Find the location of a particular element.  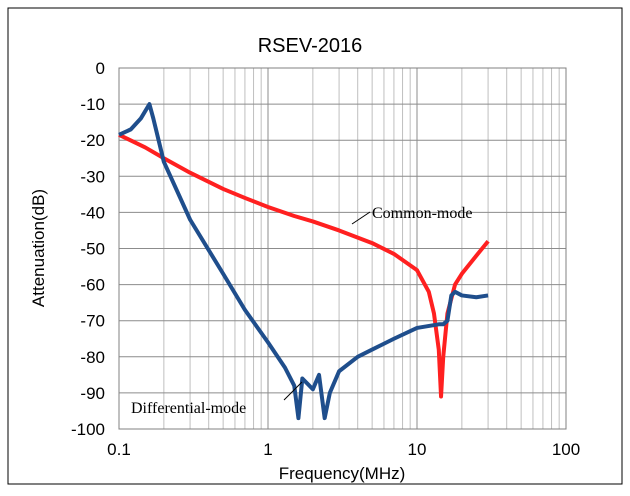

y-tick-label: -70 is located at coordinates (92, 321).